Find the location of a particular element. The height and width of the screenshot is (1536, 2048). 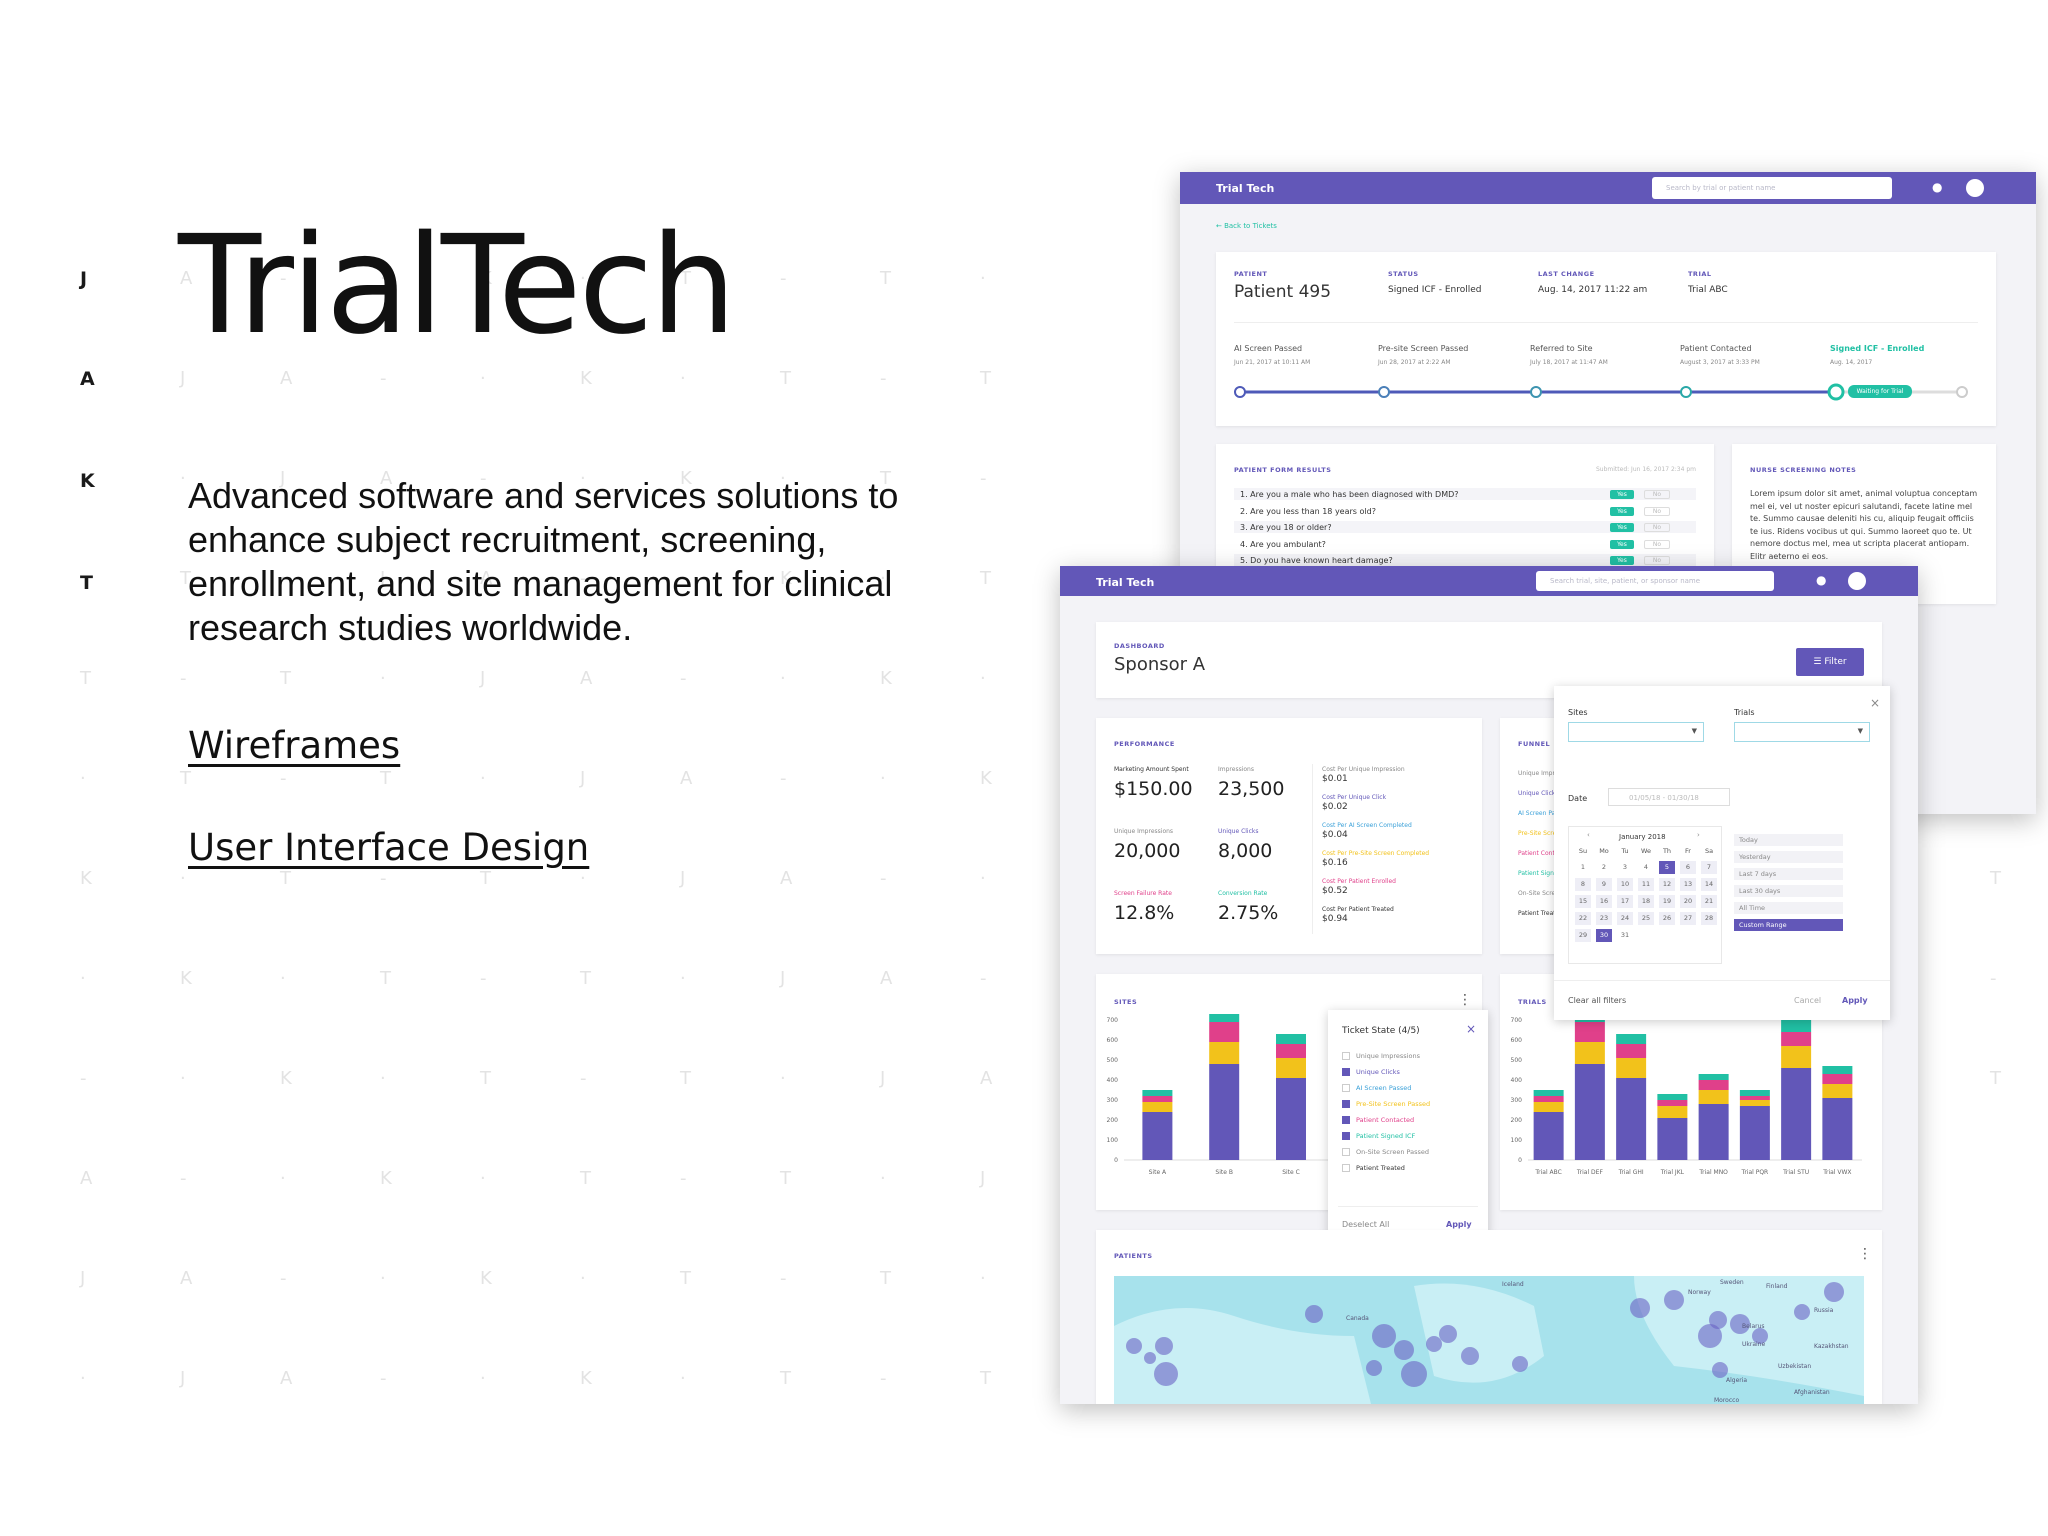

calendar-day: 26 is located at coordinates (1667, 918).